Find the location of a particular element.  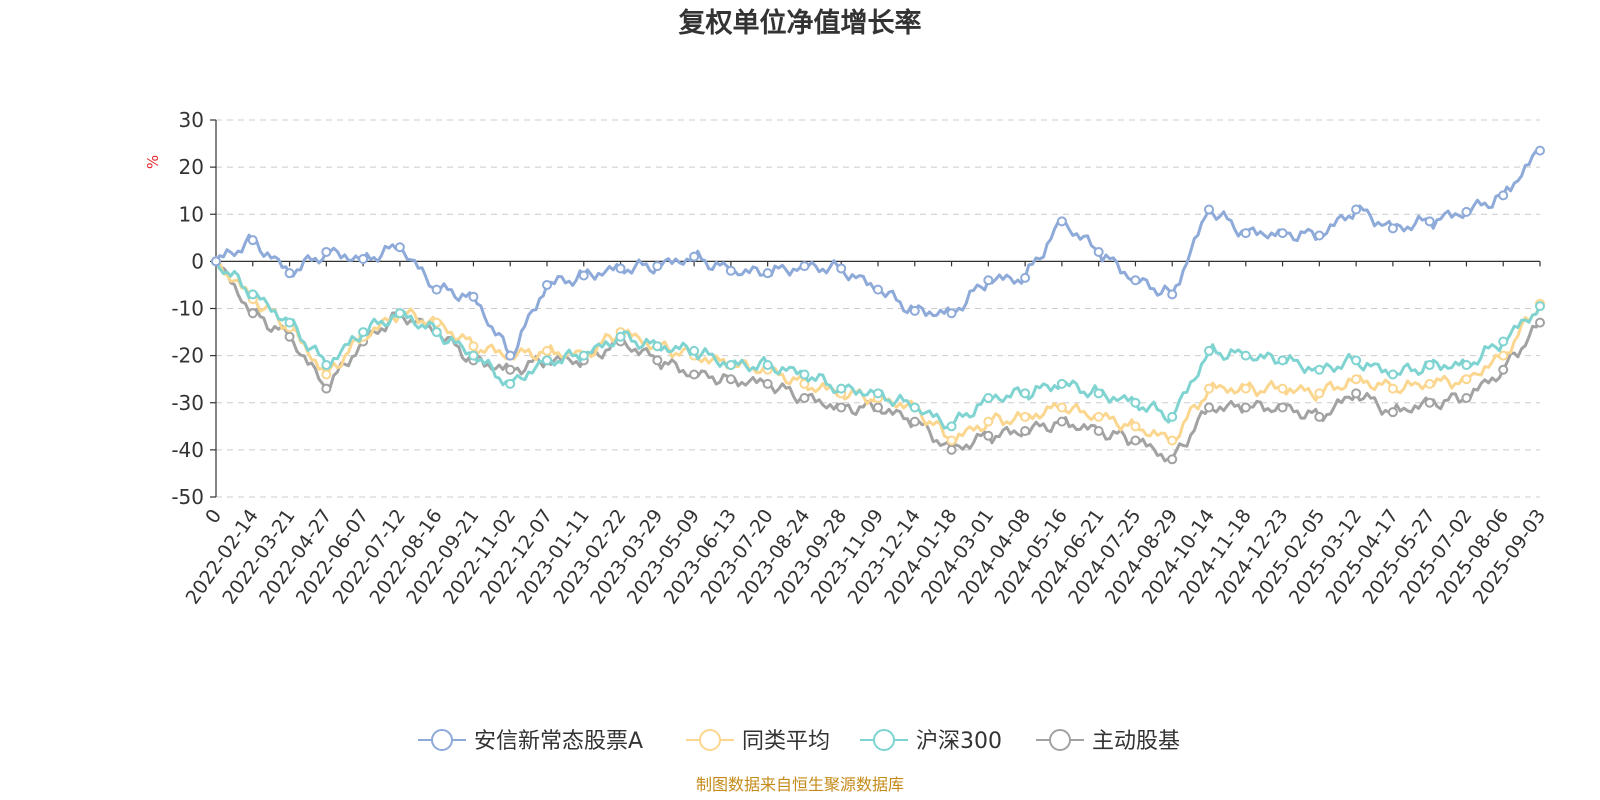

legend: 安信新常态股票A 同类平均 沪深300 主动股基 is located at coordinates (799, 741).